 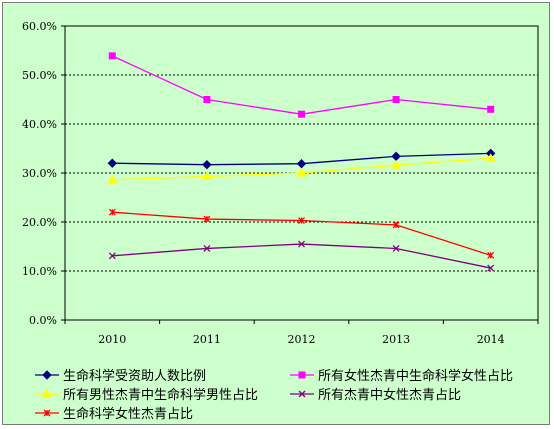 What do you see at coordinates (135, 376) in the screenshot?
I see `legend-label: 生命科学受资助人数比例` at bounding box center [135, 376].